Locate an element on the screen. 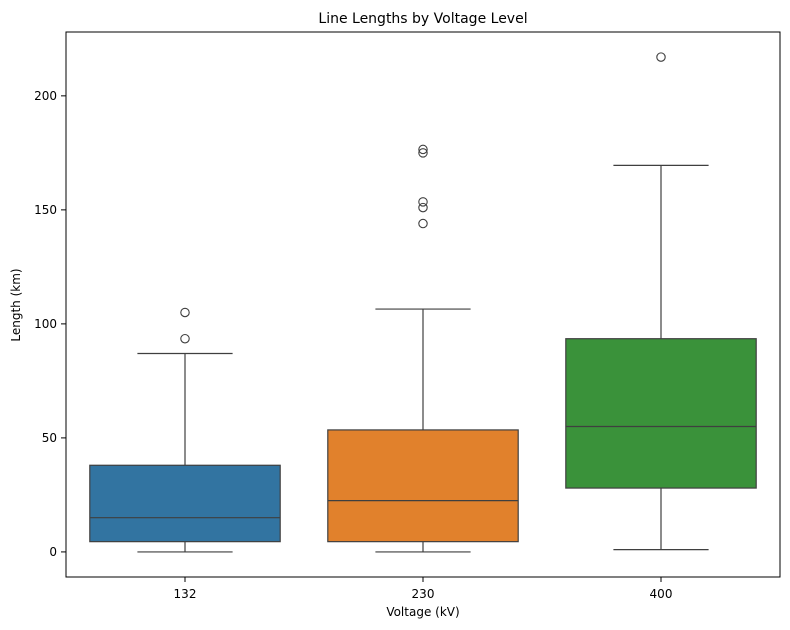 This screenshot has width=790, height=630. x-tick-label: 230 is located at coordinates (423, 594).